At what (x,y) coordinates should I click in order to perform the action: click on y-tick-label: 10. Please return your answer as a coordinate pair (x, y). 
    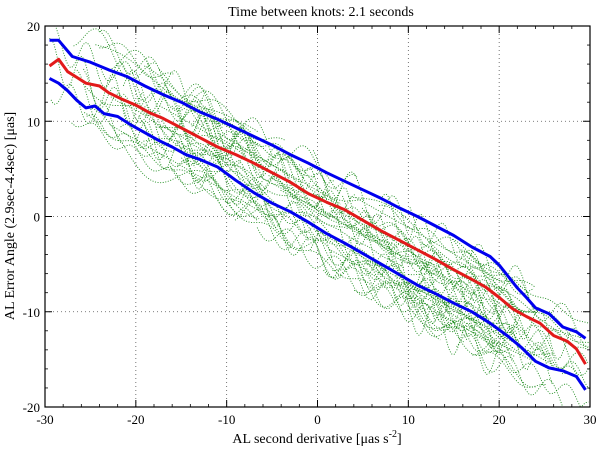
    Looking at the image, I should click on (33, 121).